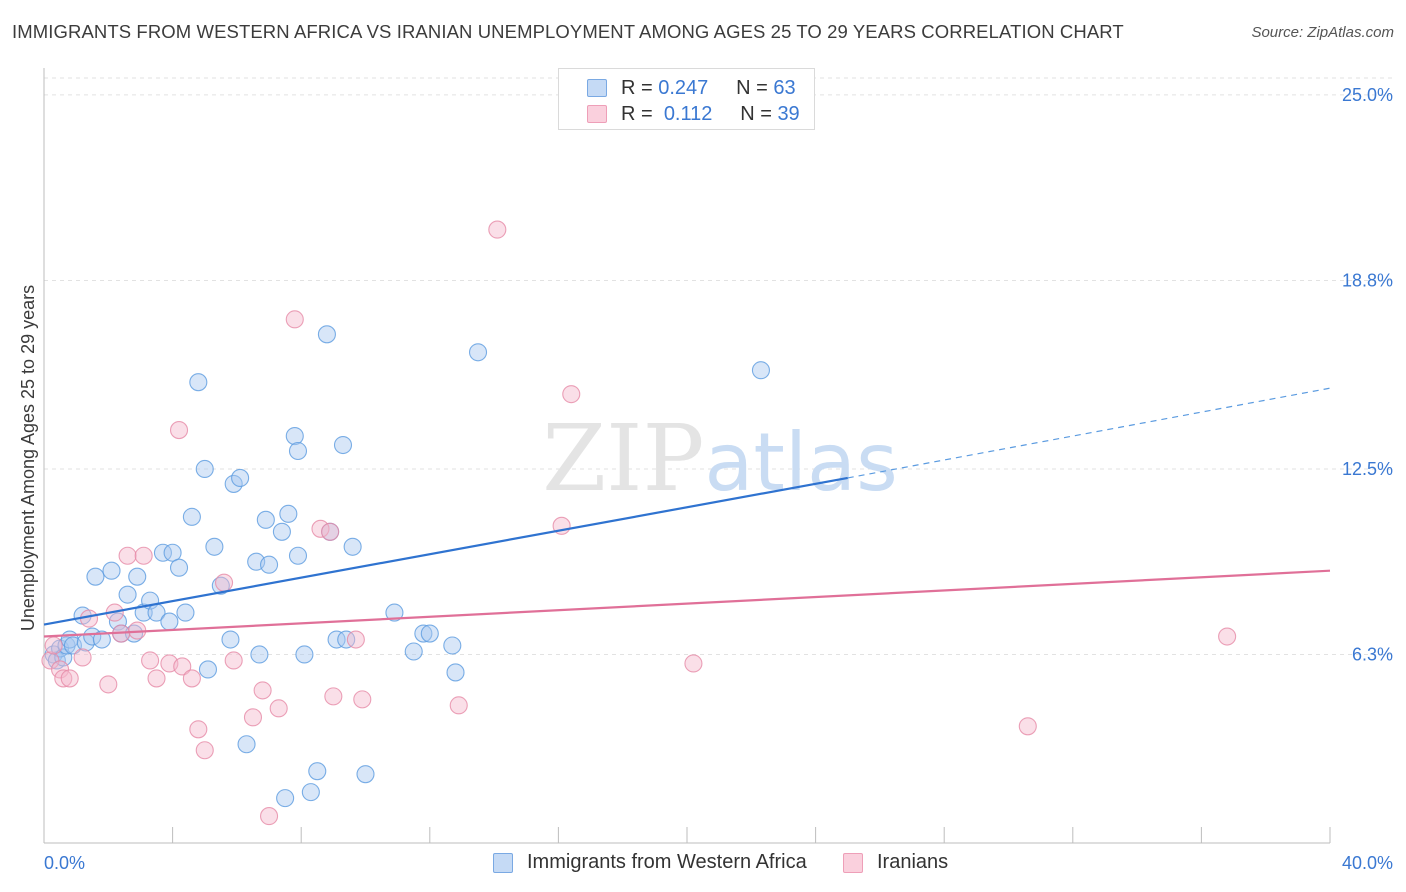  Describe the element at coordinates (1372, 654) in the screenshot. I see `y-tick-label: 6.3%` at that location.